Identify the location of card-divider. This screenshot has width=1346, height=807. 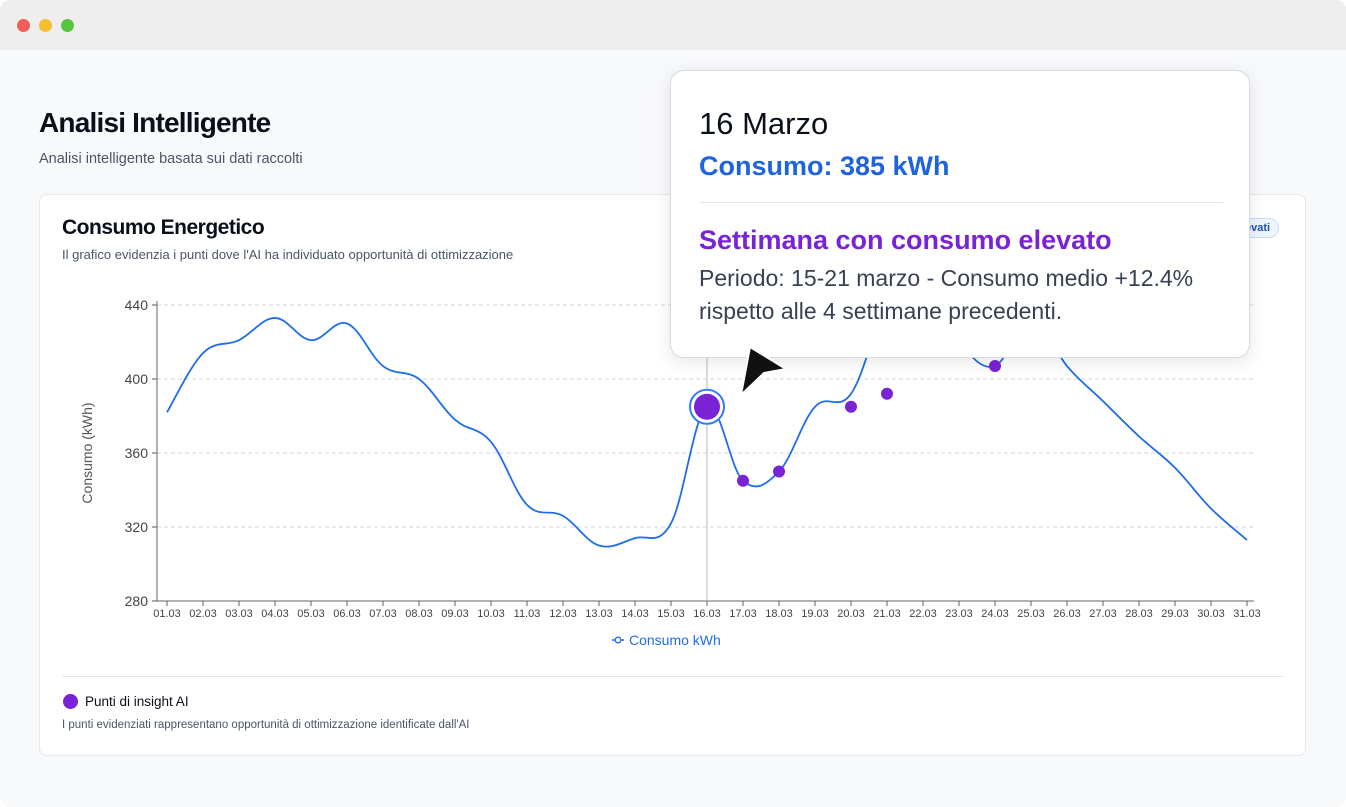
(673, 676).